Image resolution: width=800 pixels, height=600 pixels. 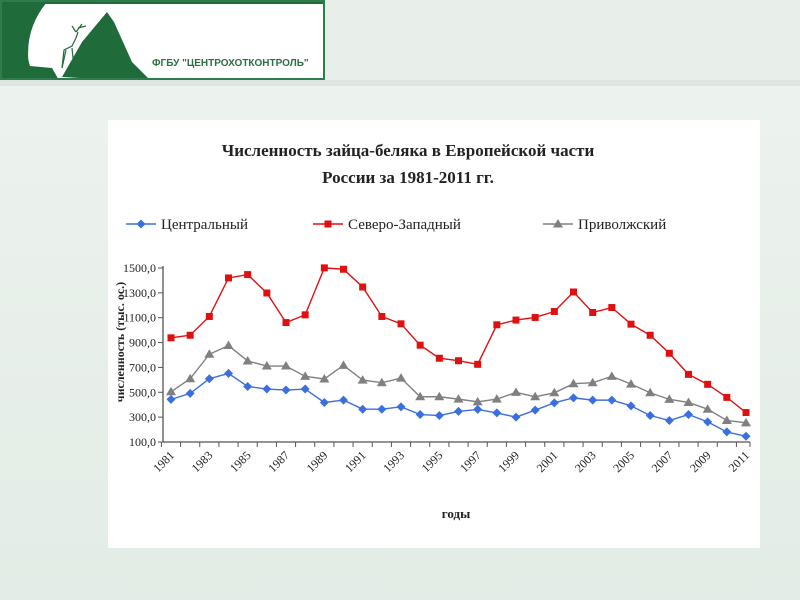 What do you see at coordinates (432, 461) in the screenshot?
I see `x-tick-label: 1995` at bounding box center [432, 461].